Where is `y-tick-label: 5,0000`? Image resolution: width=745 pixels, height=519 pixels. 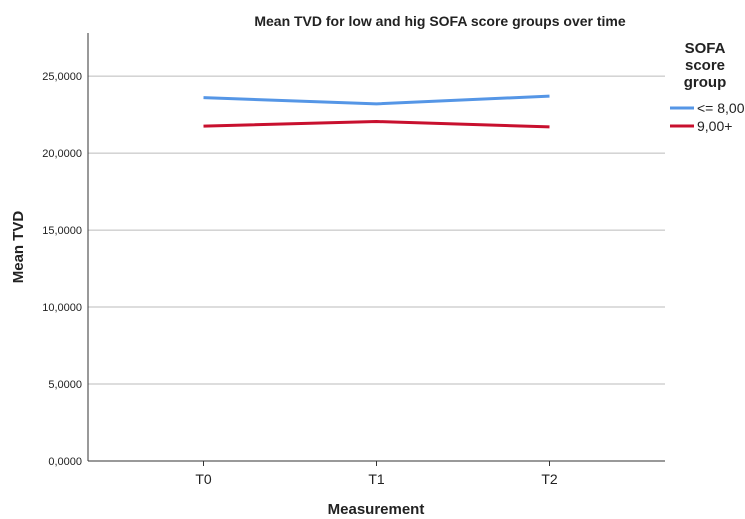 y-tick-label: 5,0000 is located at coordinates (65, 385).